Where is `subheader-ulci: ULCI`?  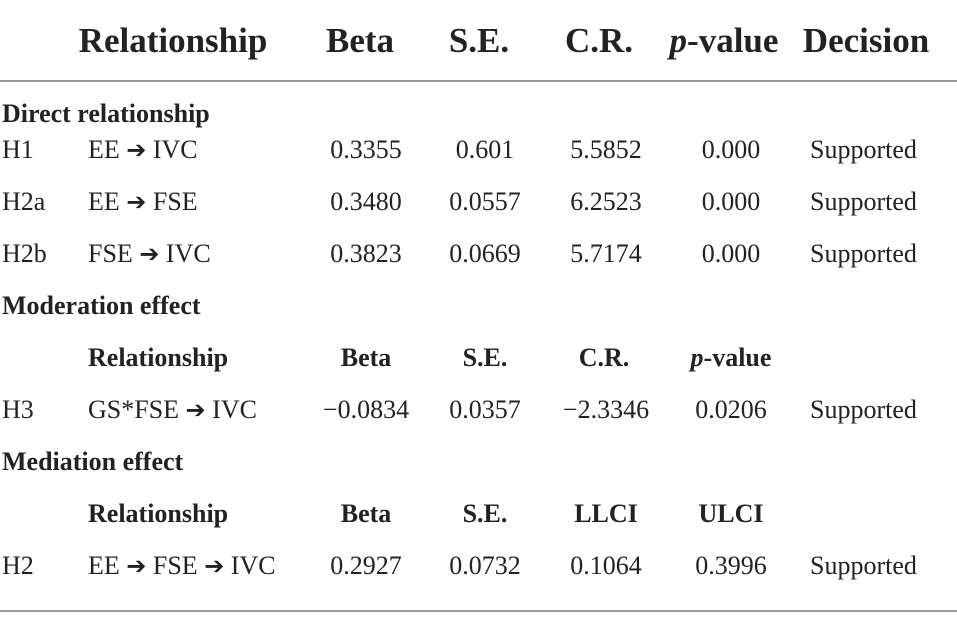
subheader-ulci: ULCI is located at coordinates (731, 513).